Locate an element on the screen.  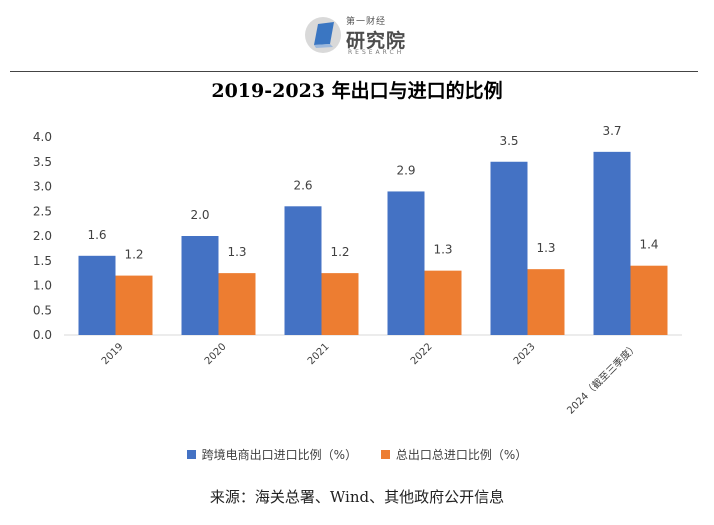
legend-label-cross-border: 跨境电商出口进口比例（%） is located at coordinates (279, 455).